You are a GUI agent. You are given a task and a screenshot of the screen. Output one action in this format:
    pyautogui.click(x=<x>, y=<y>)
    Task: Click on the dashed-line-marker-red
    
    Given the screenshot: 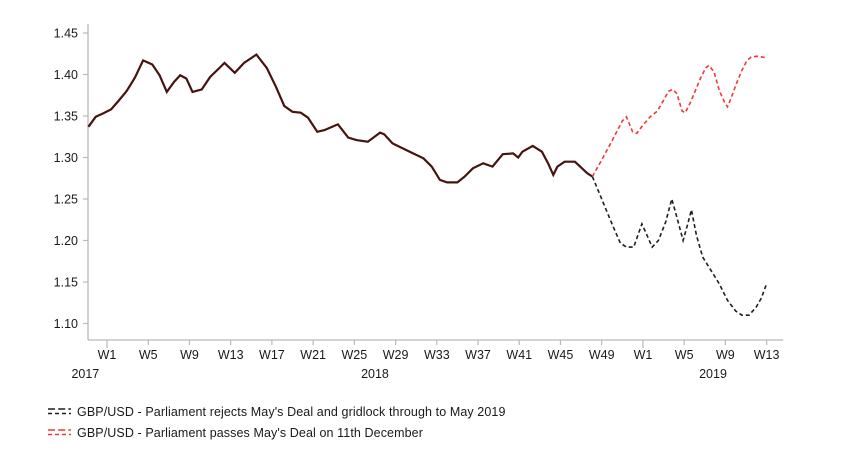 What is the action you would take?
    pyautogui.click(x=59, y=432)
    